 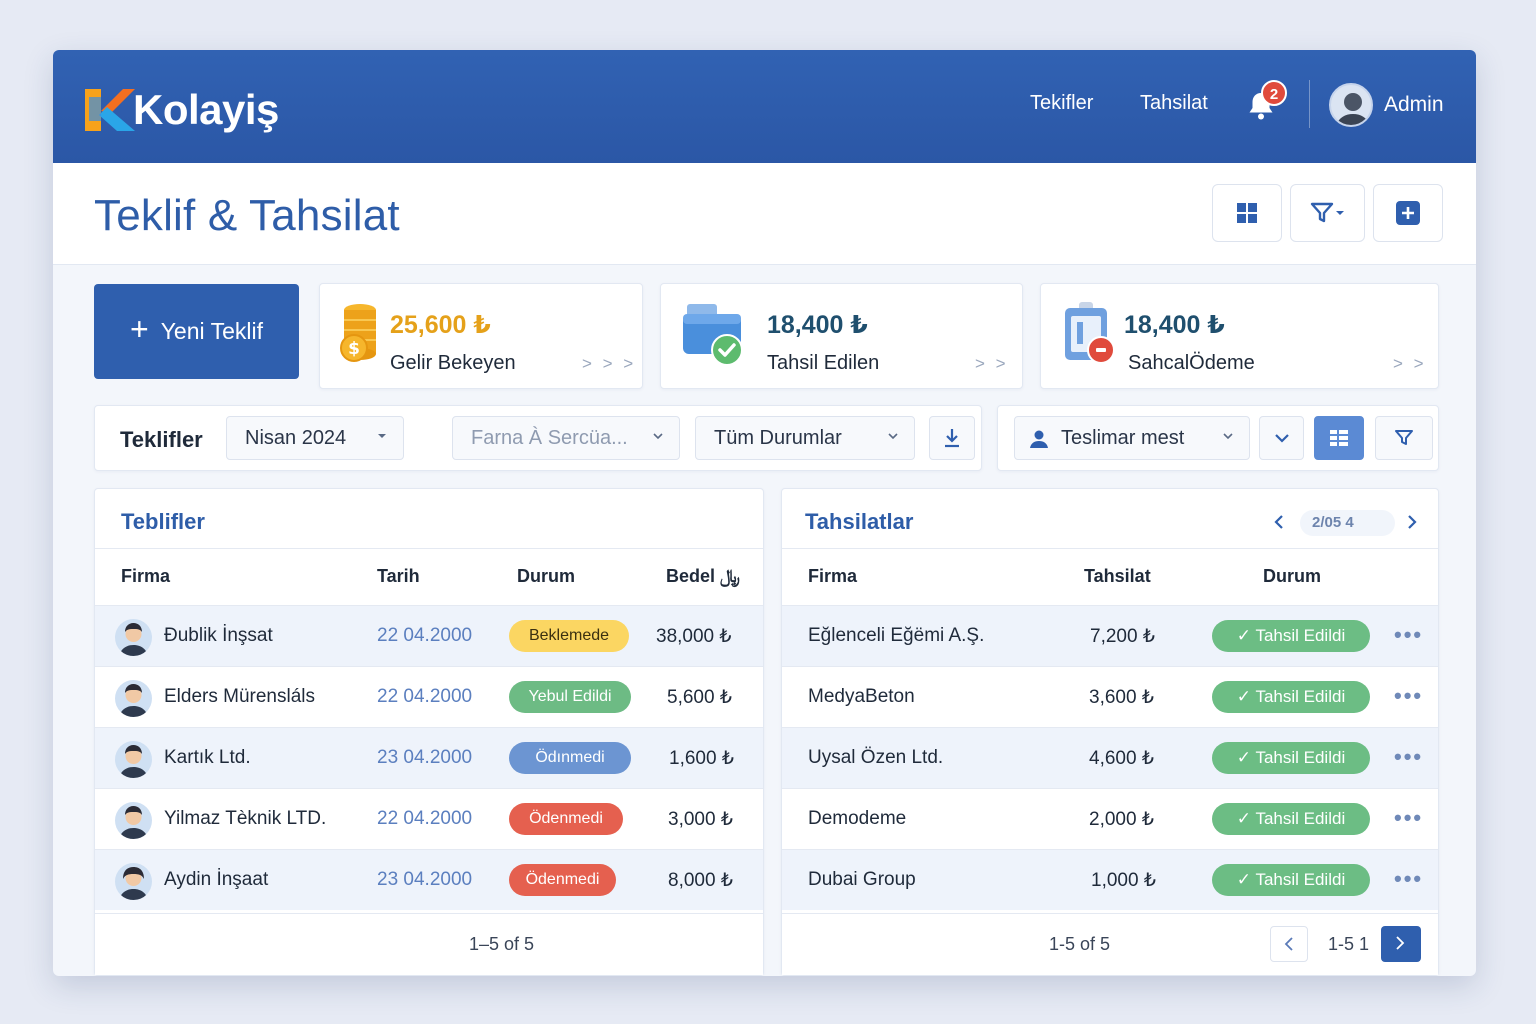 I want to click on collection-firm: Eğlenceli Eğëmi A.Ş., so click(x=896, y=635).